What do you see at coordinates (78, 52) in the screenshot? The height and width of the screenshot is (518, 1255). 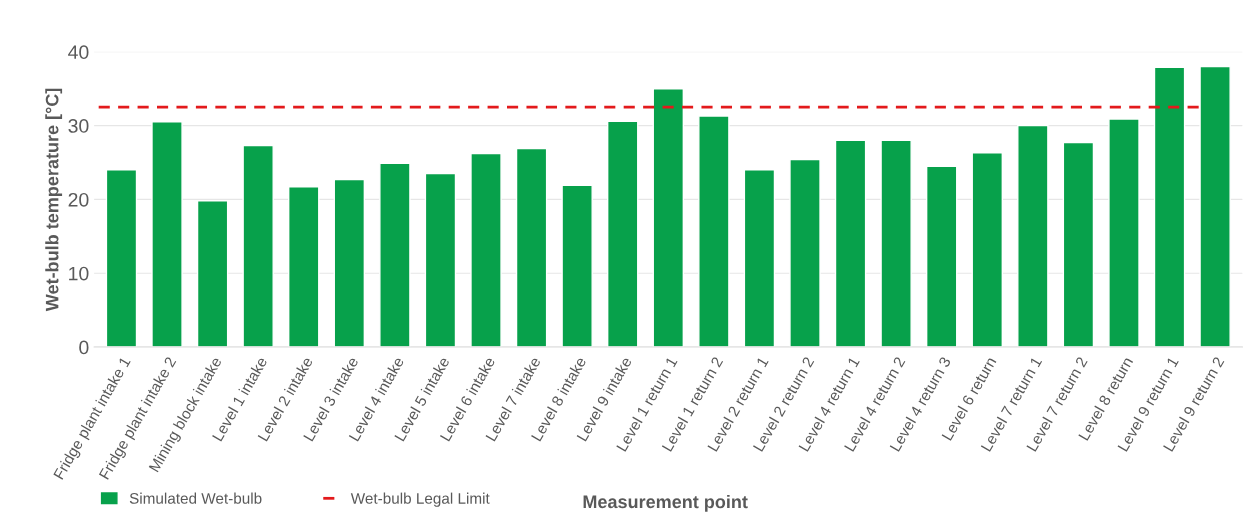 I see `y-tick-label: 40` at bounding box center [78, 52].